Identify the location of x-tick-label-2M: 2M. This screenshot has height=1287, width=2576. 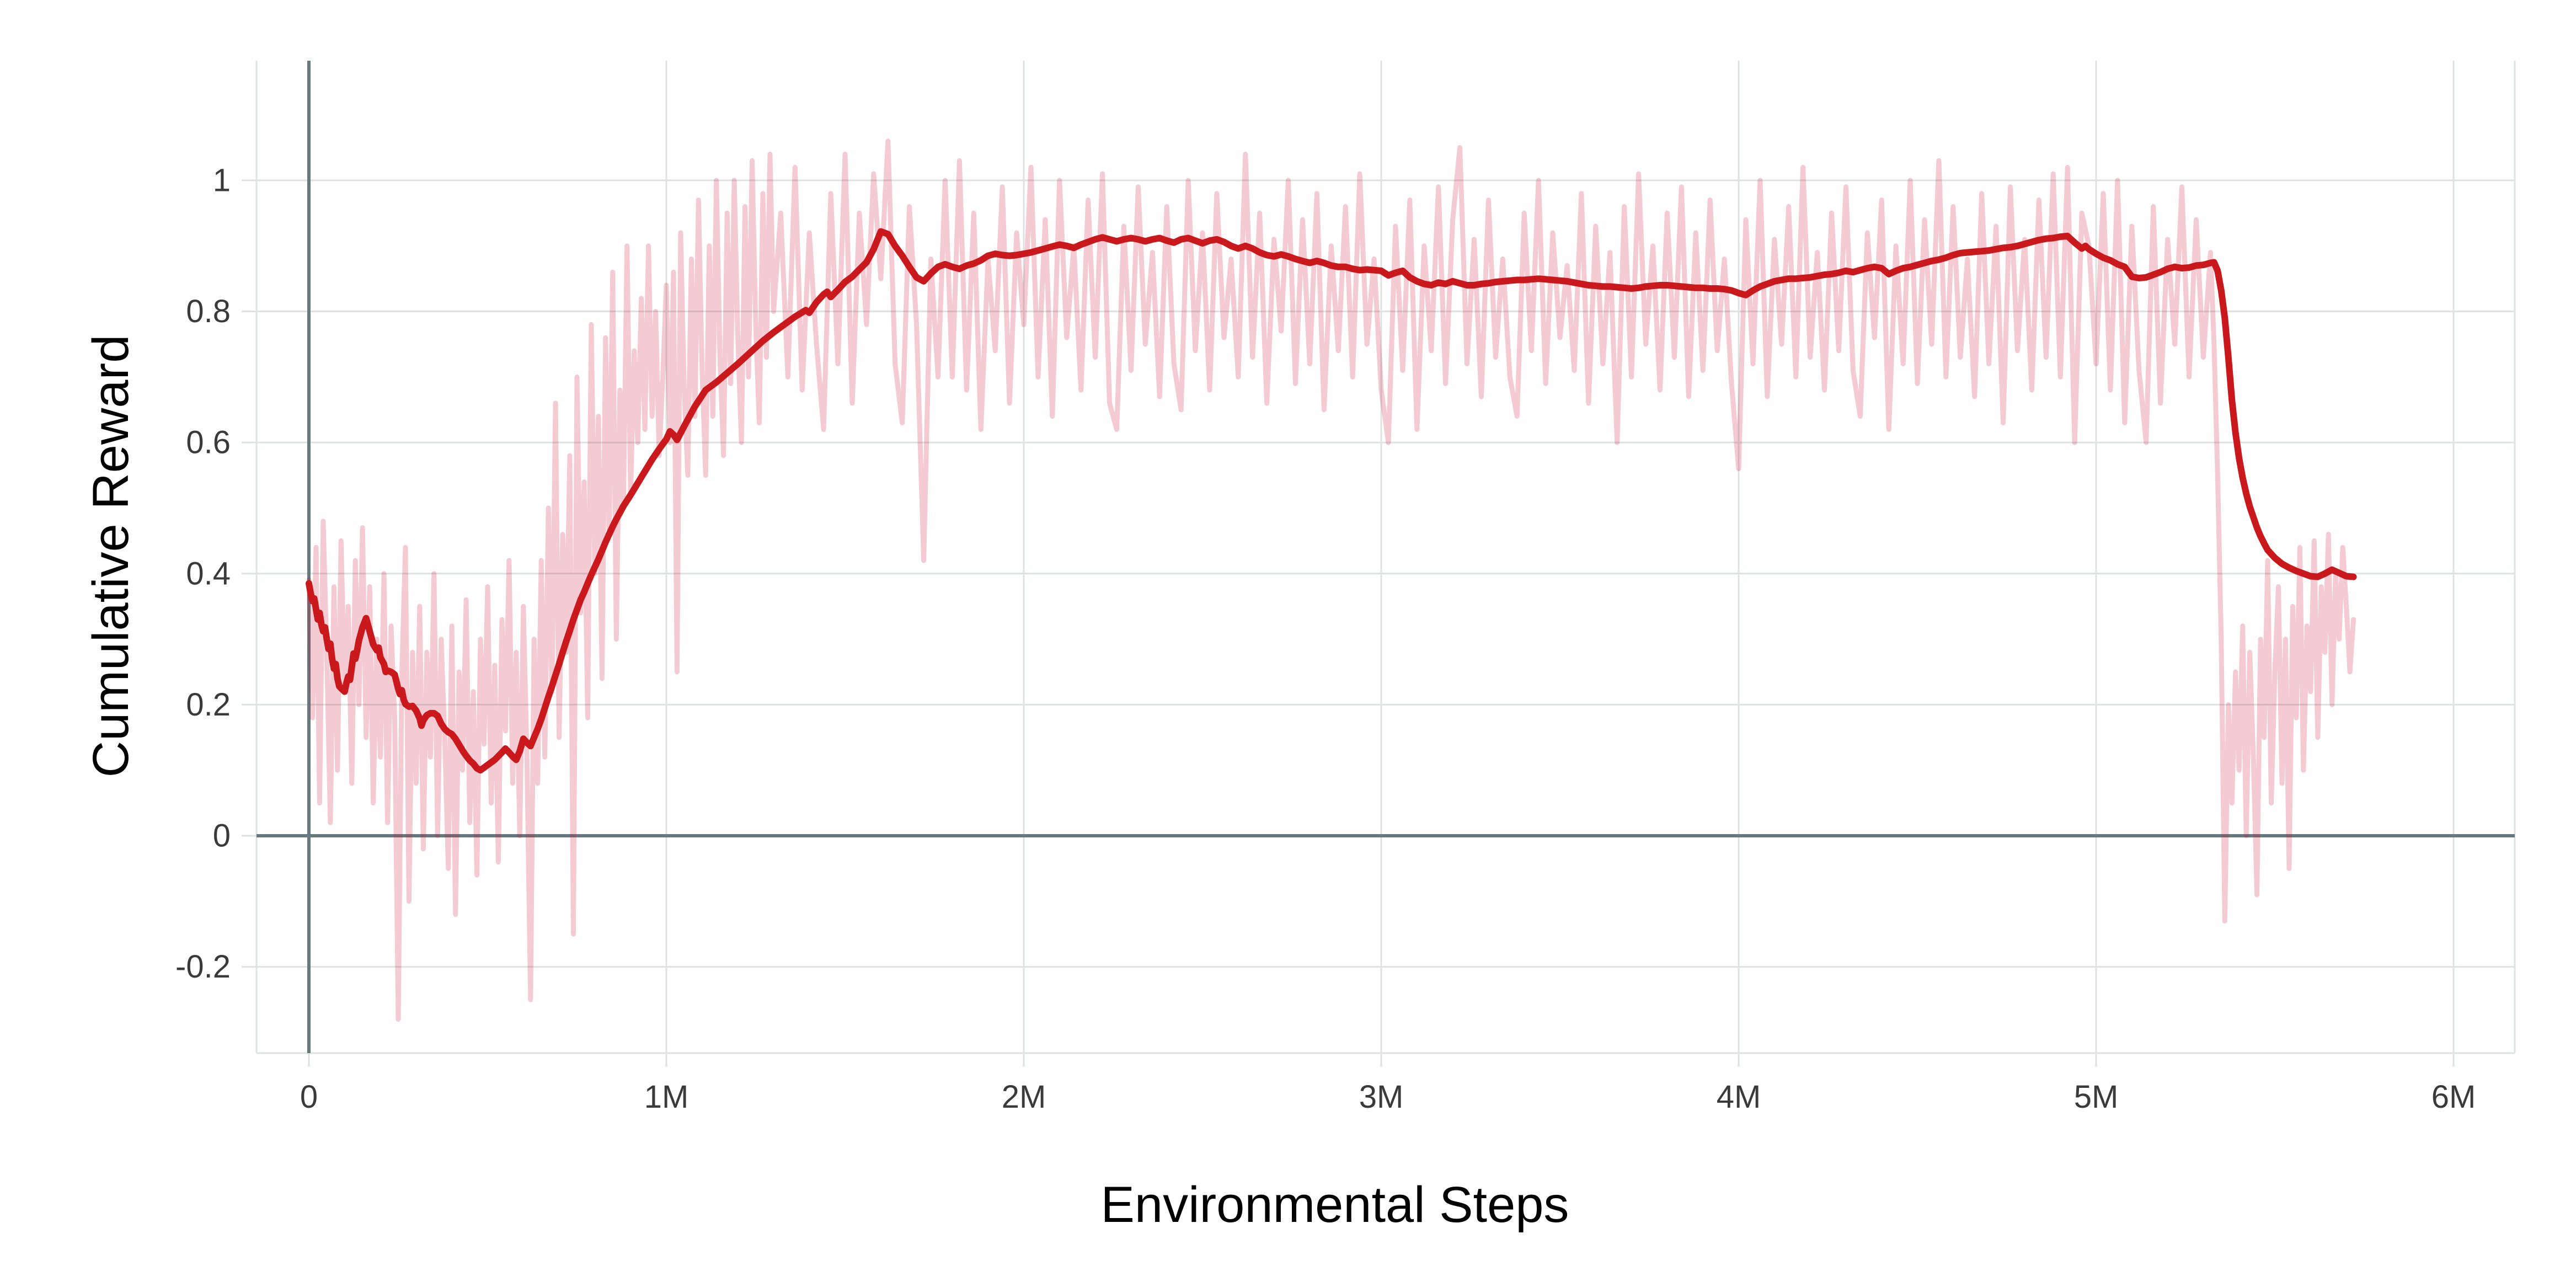
(1024, 1097).